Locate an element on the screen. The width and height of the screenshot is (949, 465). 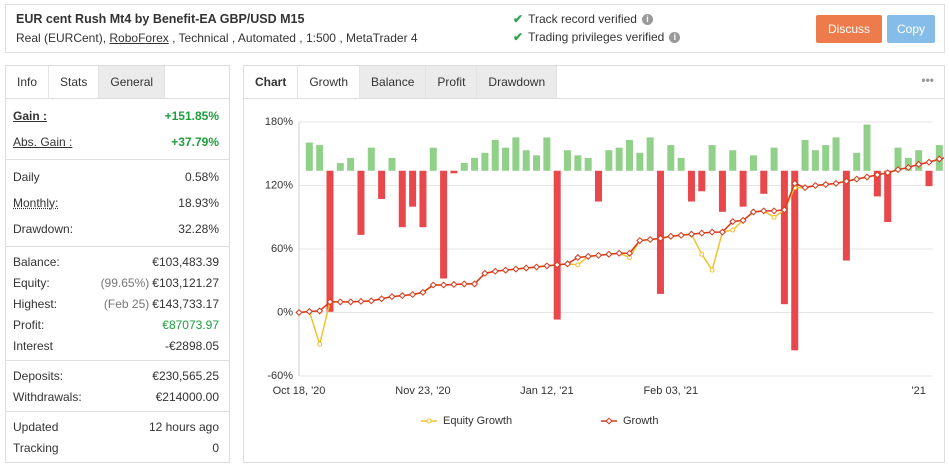
tab: Chart is located at coordinates (271, 82).